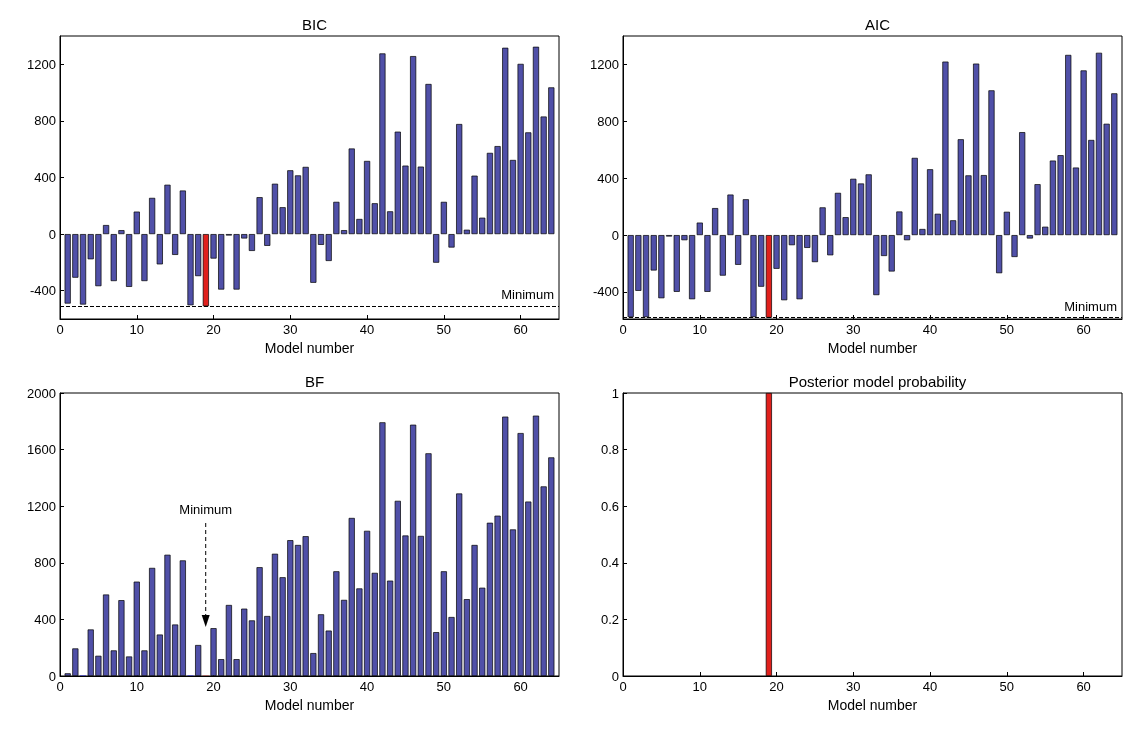 This screenshot has height=731, width=1142. I want to click on chart-title: BIC, so click(314, 24).